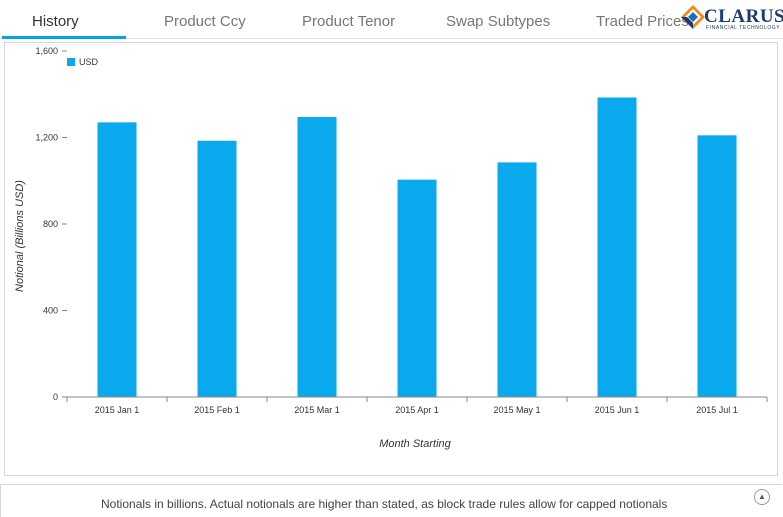 The width and height of the screenshot is (783, 517). What do you see at coordinates (217, 410) in the screenshot?
I see `x-tick-label: 2015 Feb 1` at bounding box center [217, 410].